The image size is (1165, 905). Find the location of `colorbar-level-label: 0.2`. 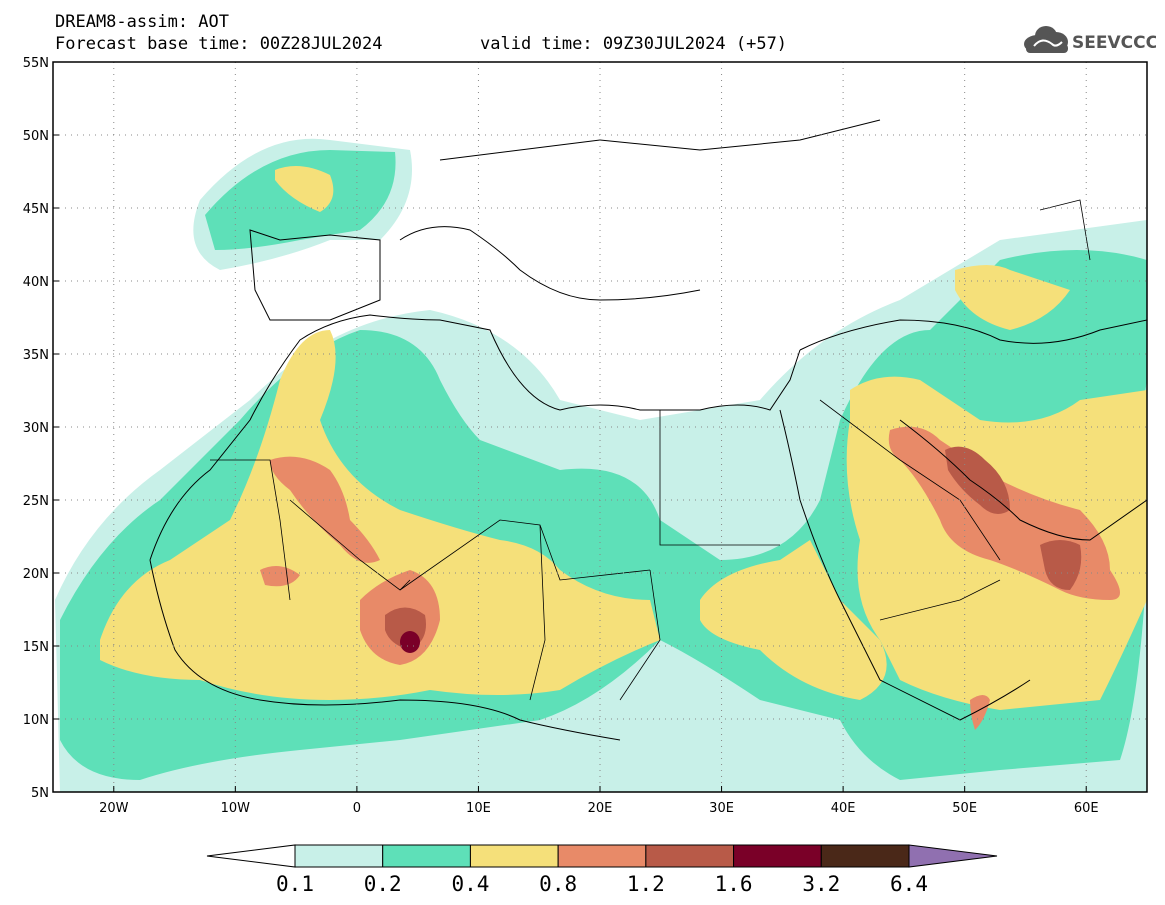

colorbar-level-label: 0.2 is located at coordinates (383, 884).